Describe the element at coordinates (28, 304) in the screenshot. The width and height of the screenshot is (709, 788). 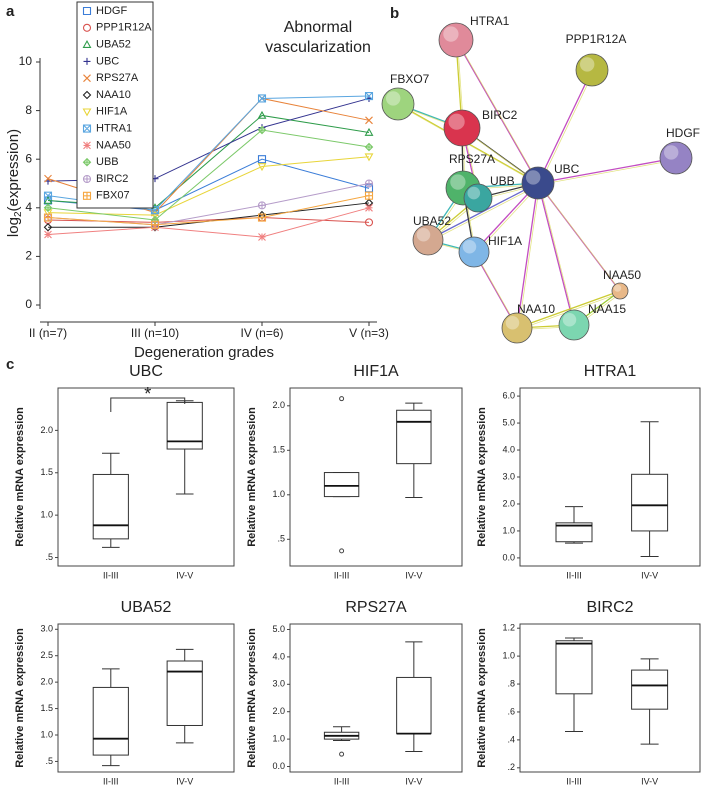
I see `y-tick-label: 0` at that location.